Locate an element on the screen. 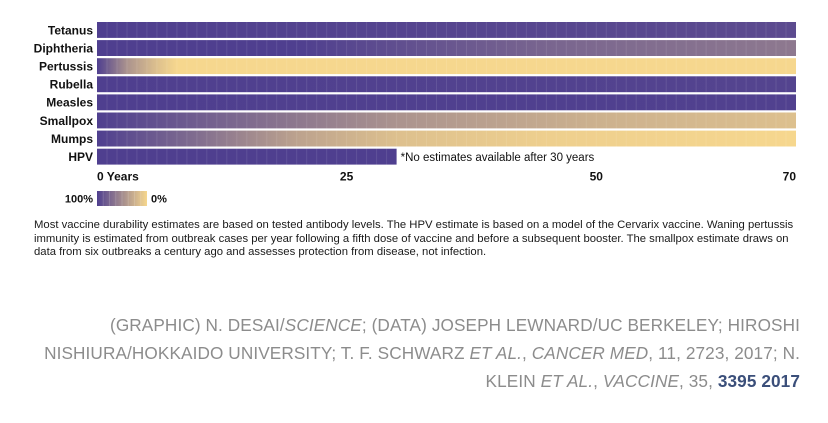  cell-grid-hpv is located at coordinates (247, 156).